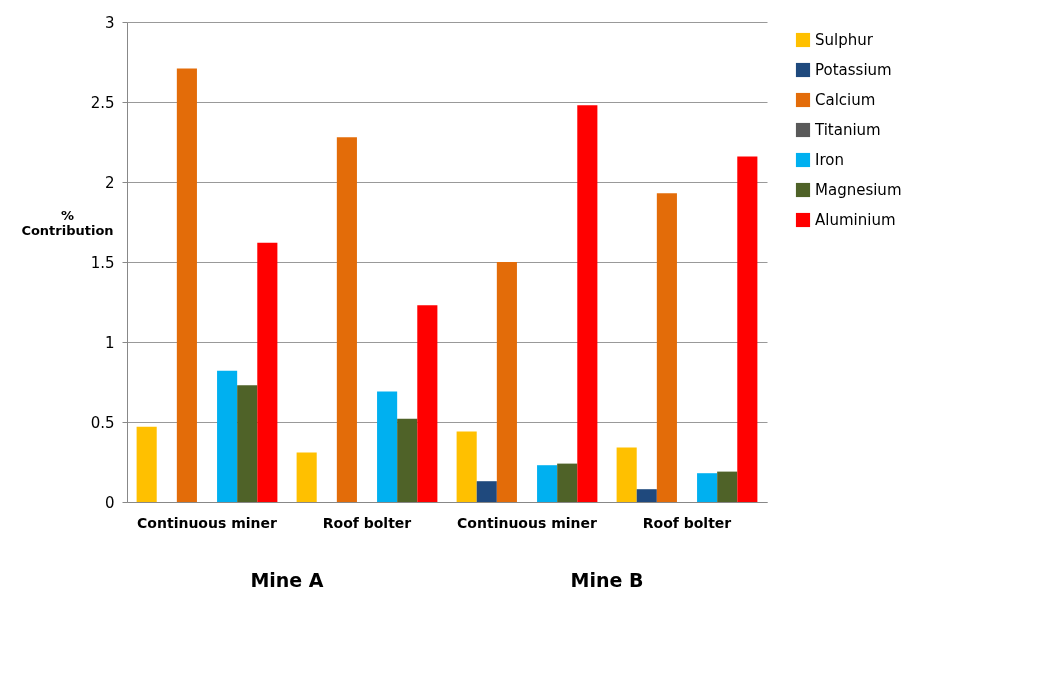 Image resolution: width=1056 pixels, height=679 pixels. Describe the element at coordinates (607, 580) in the screenshot. I see `text: Mine B` at that location.